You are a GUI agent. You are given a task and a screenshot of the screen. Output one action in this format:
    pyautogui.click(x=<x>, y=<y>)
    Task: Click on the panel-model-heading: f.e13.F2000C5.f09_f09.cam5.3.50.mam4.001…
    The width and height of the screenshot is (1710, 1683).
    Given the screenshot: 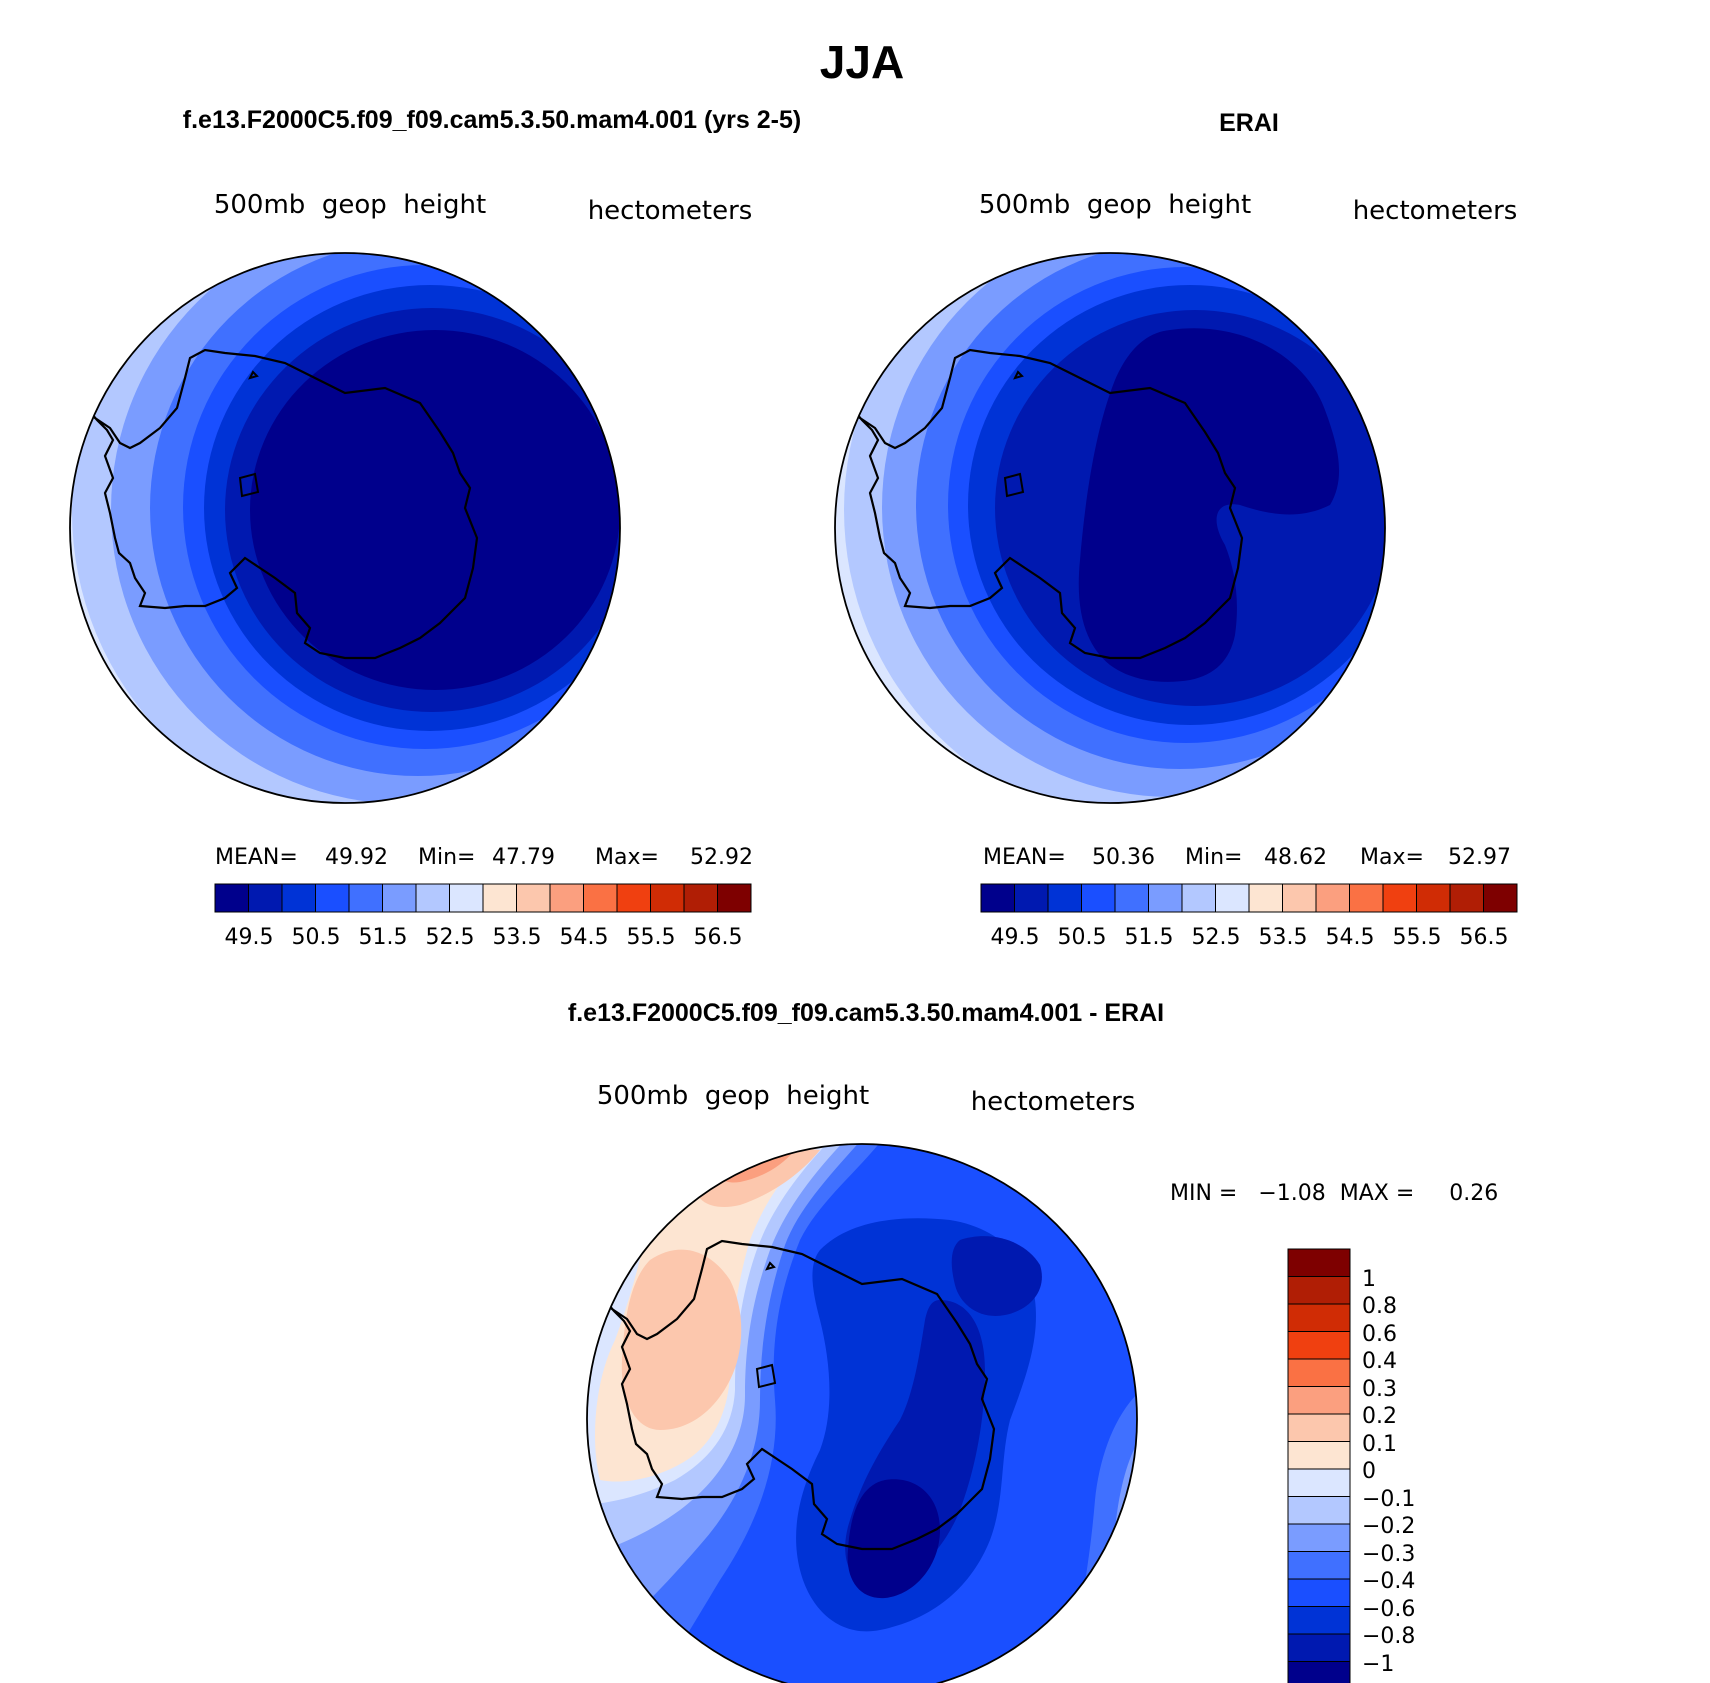 What is the action you would take?
    pyautogui.click(x=492, y=120)
    